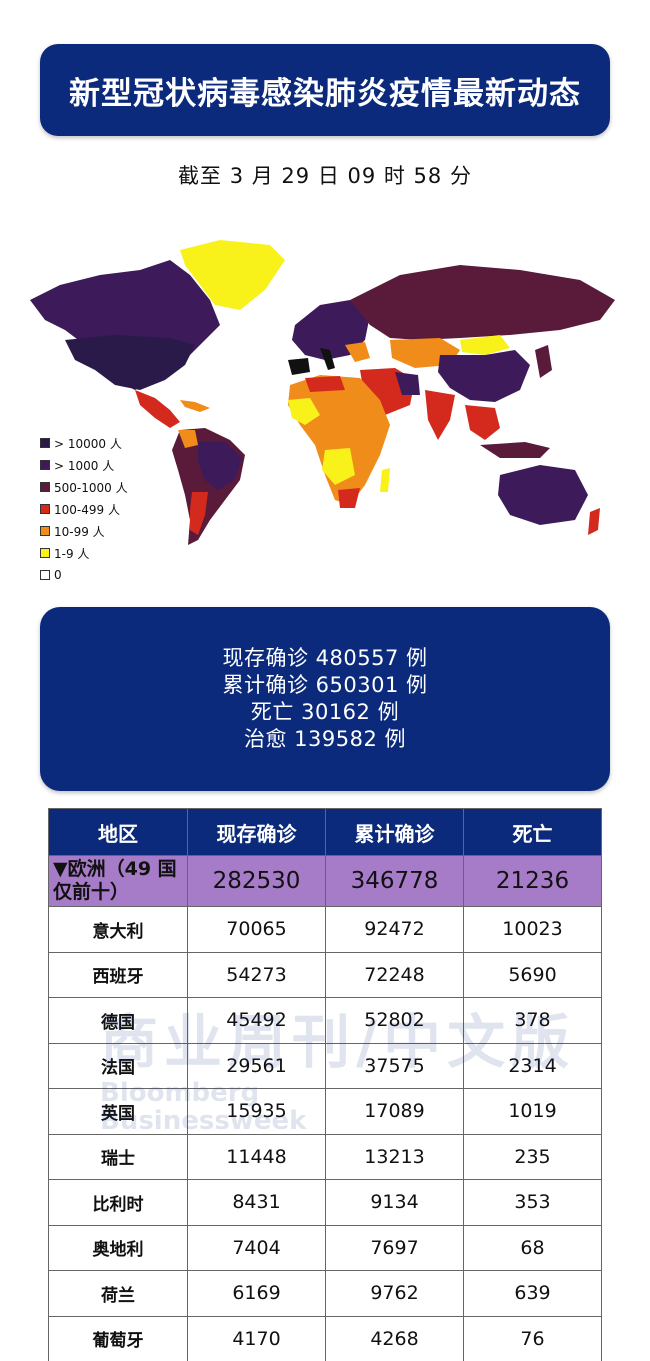  What do you see at coordinates (394, 1156) in the screenshot?
I see `country-total: 13213` at bounding box center [394, 1156].